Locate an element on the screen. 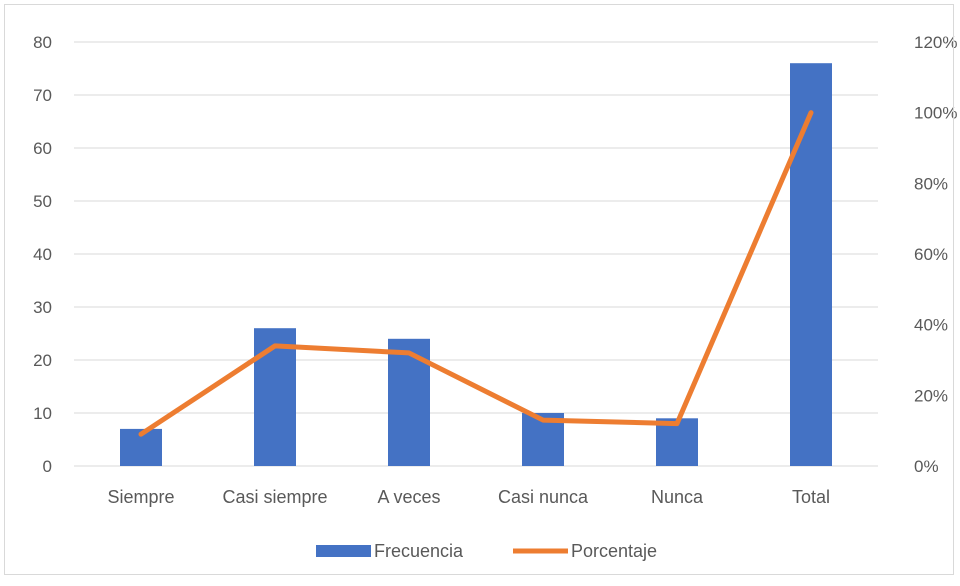 This screenshot has height=586, width=960. left-tick-label: 20 is located at coordinates (42, 360).